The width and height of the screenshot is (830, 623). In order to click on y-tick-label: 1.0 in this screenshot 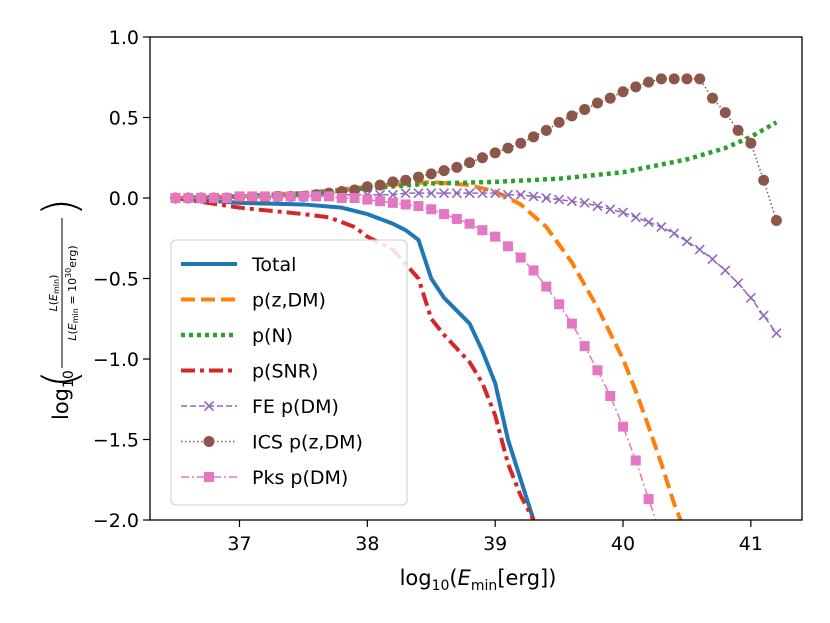, I will do `click(124, 38)`.